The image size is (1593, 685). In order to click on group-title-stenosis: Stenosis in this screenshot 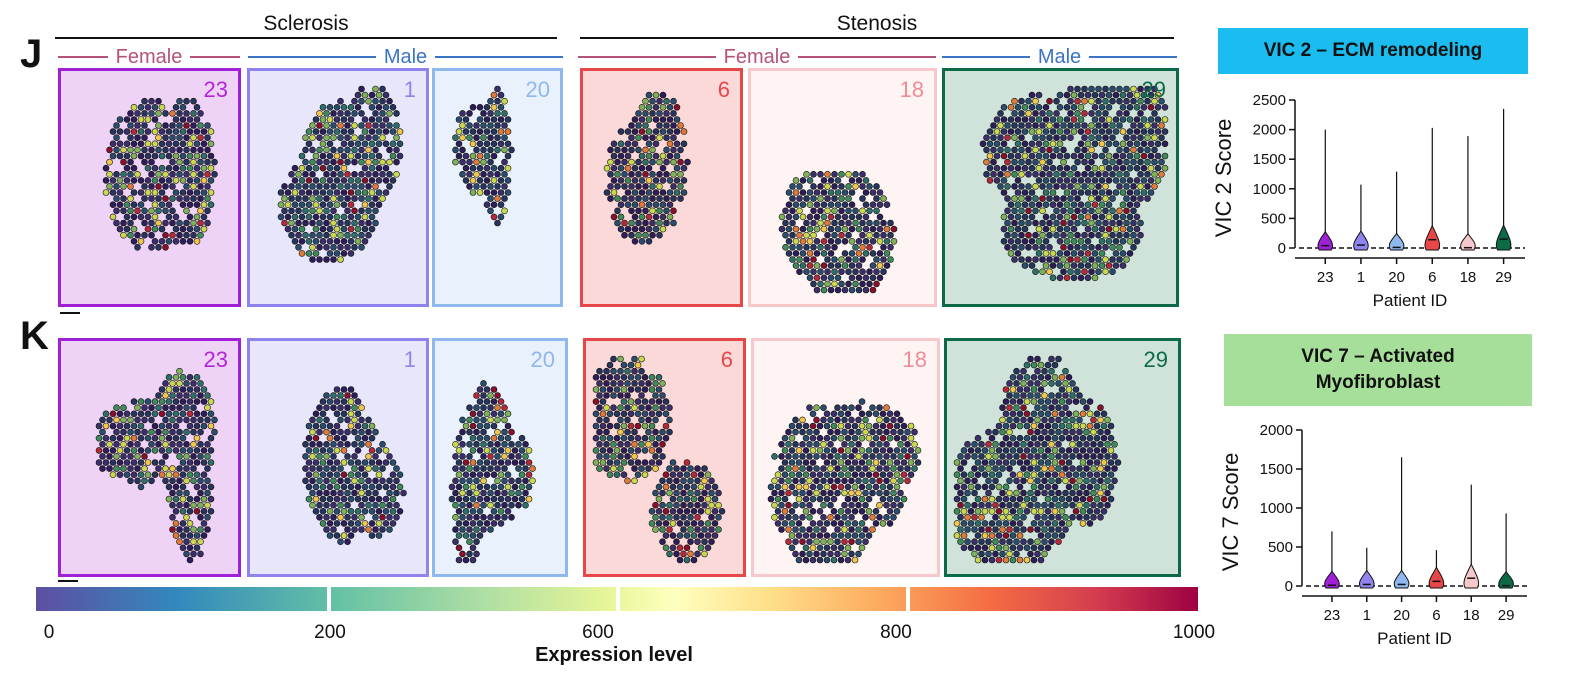, I will do `click(877, 23)`.